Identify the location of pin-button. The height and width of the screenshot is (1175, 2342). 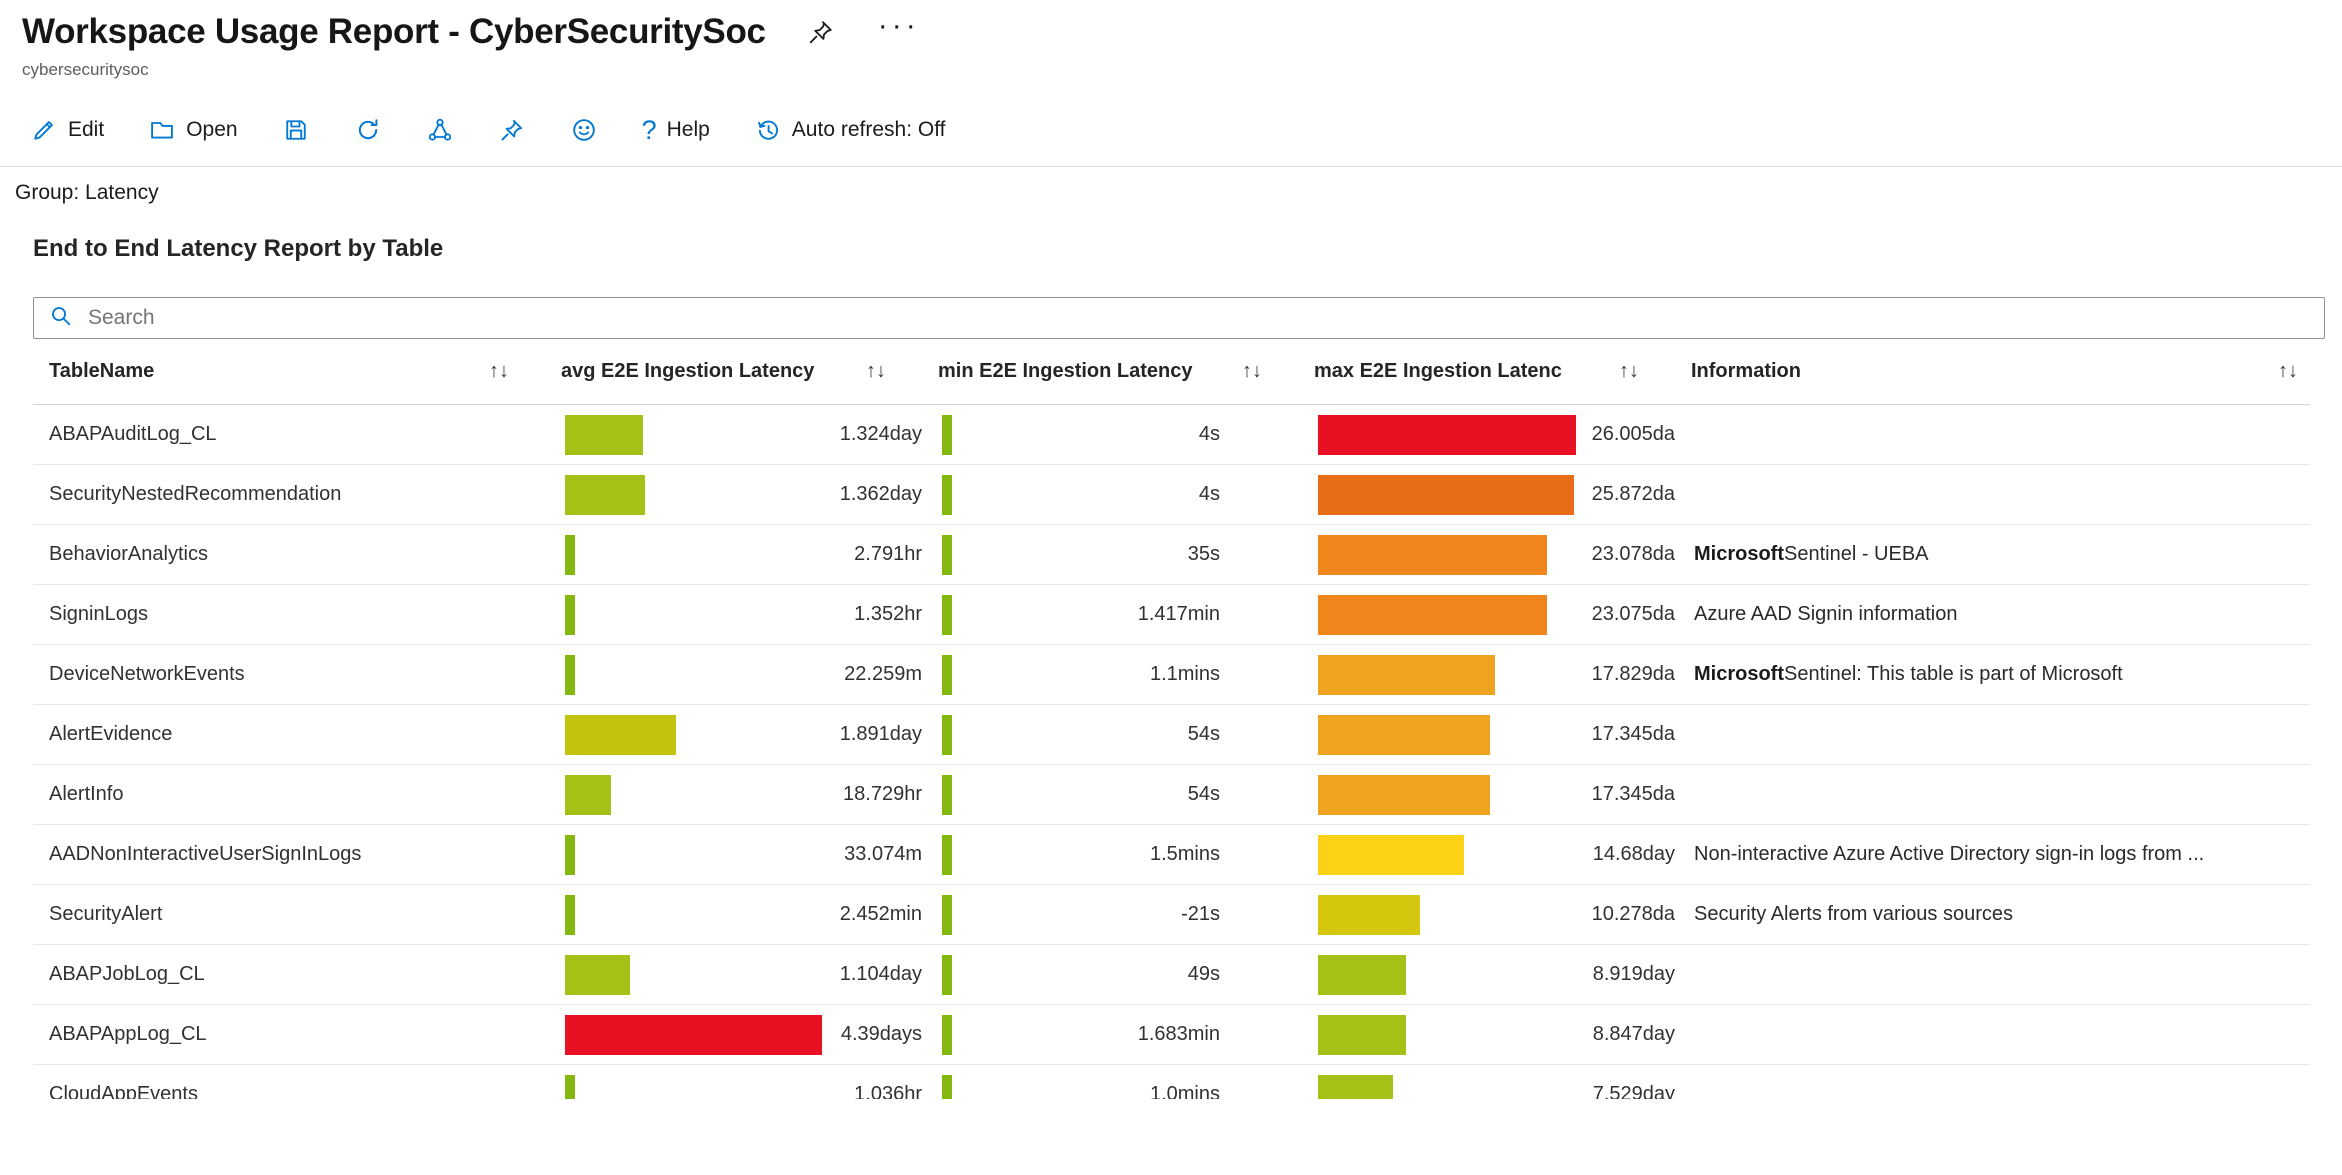
(512, 130).